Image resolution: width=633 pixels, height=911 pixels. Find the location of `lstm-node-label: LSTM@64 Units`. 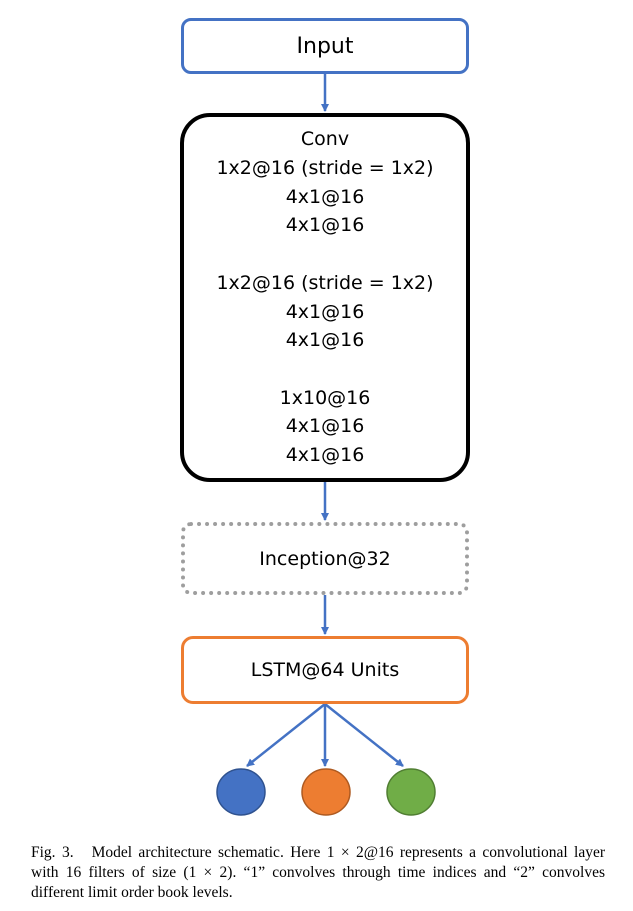

lstm-node-label: LSTM@64 Units is located at coordinates (325, 670).